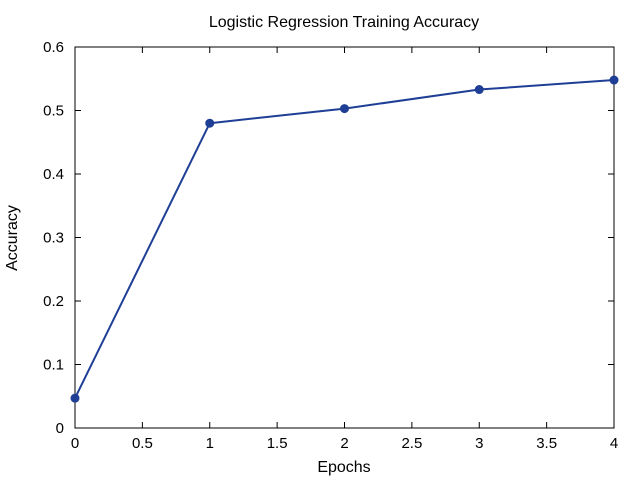  Describe the element at coordinates (411, 443) in the screenshot. I see `x-tick-label: 2.5` at that location.